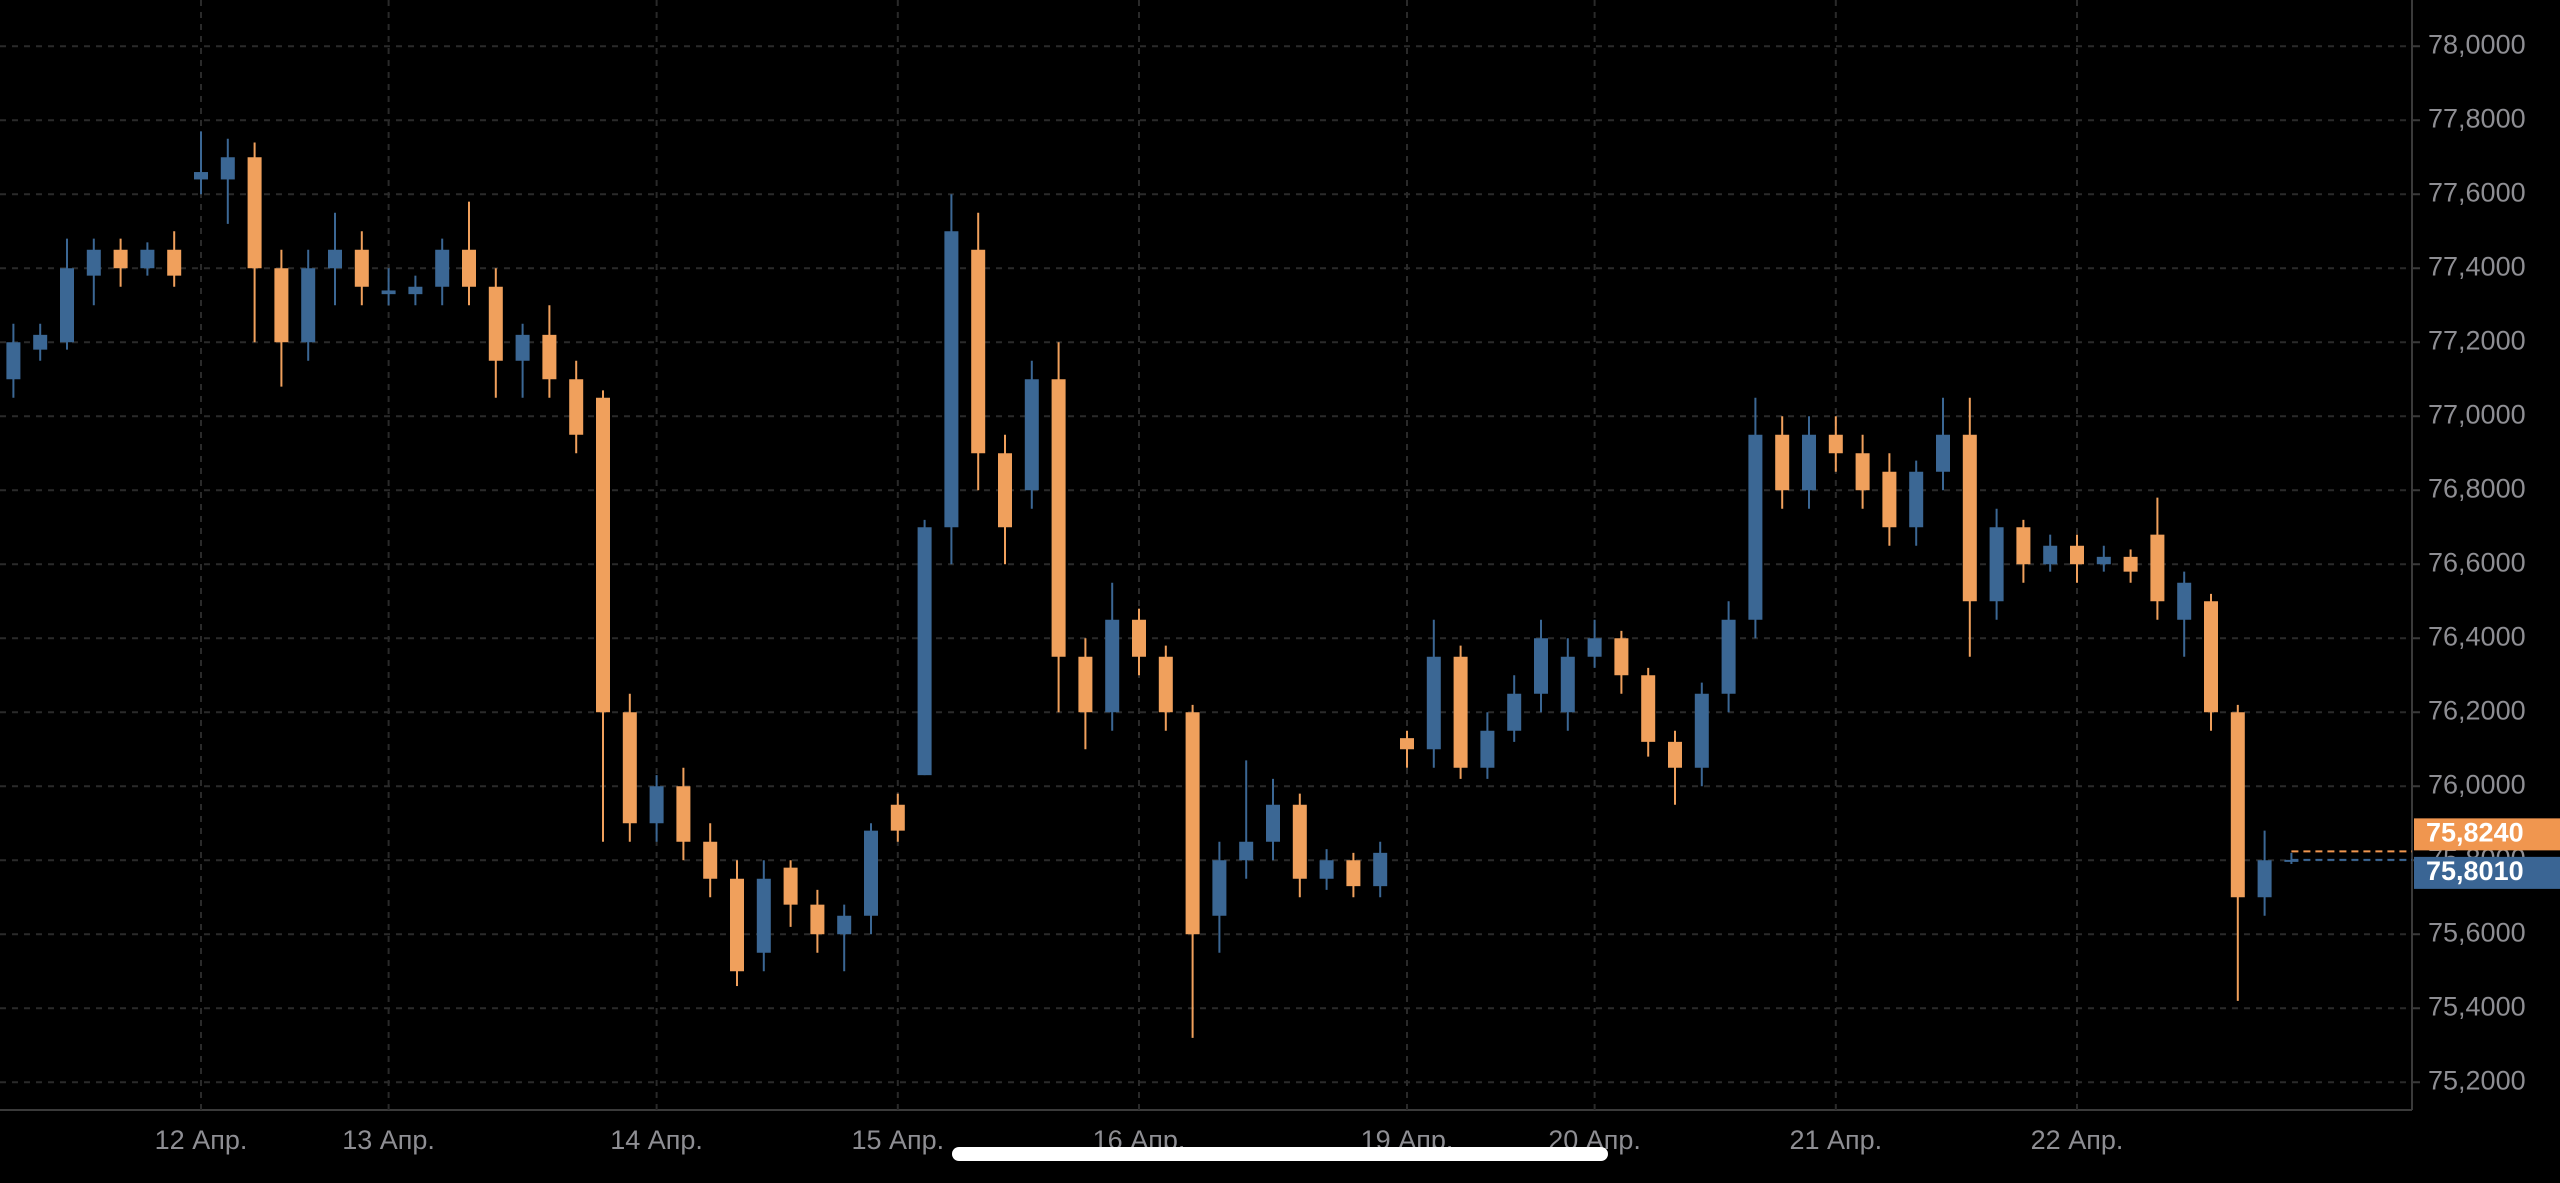 This screenshot has width=2560, height=1183. Describe the element at coordinates (2477, 340) in the screenshot. I see `y-tick-label: 77,2000` at that location.